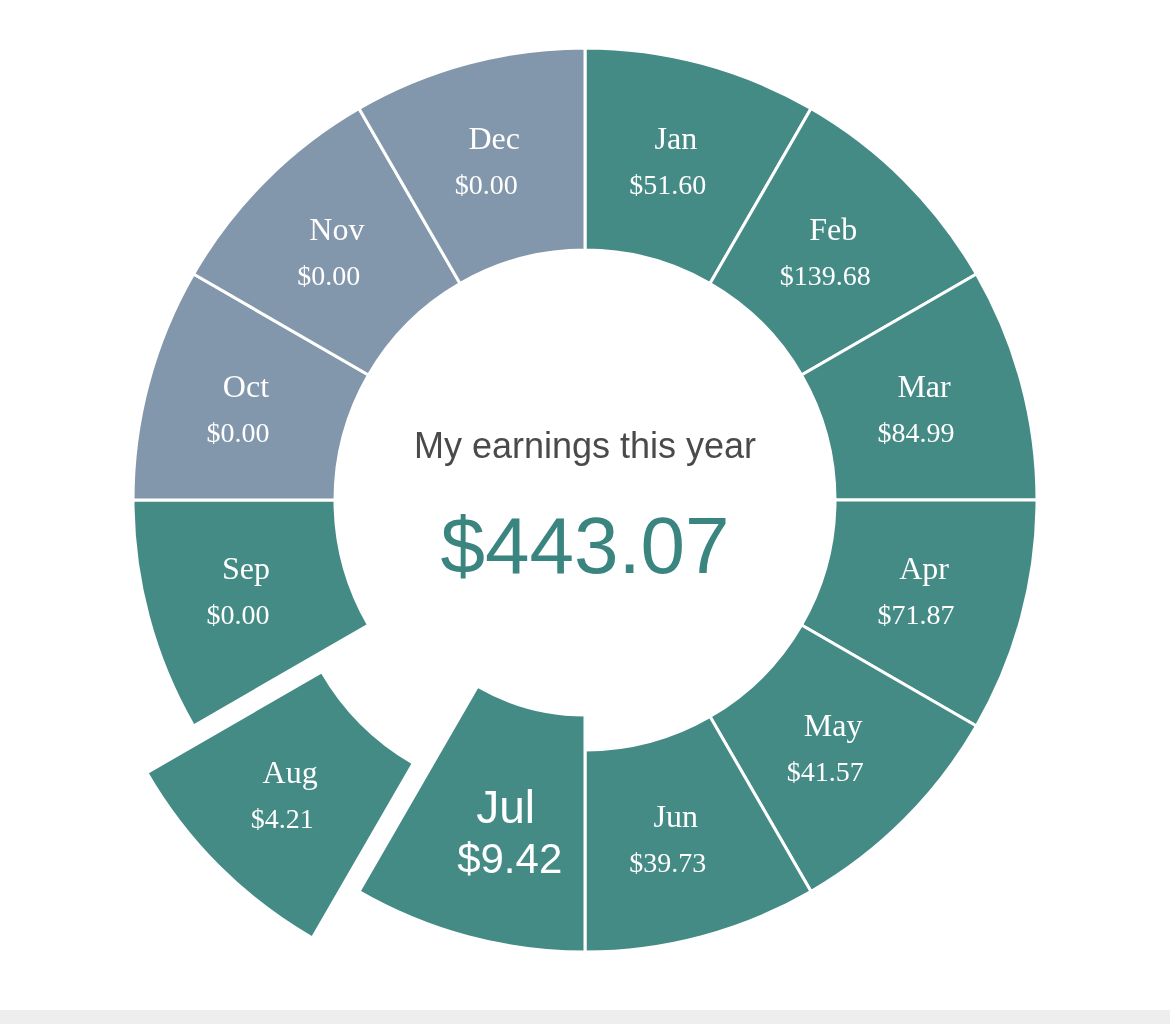 This screenshot has width=1170, height=1024. What do you see at coordinates (506, 807) in the screenshot?
I see `category-label: Jul` at bounding box center [506, 807].